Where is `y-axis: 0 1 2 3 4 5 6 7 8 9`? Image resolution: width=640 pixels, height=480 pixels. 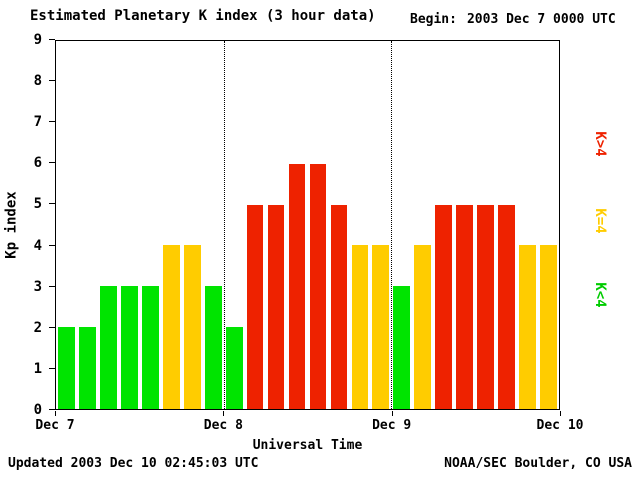
y-axis: 0 1 2 3 4 5 6 7 8 9 is located at coordinates (27, 225).